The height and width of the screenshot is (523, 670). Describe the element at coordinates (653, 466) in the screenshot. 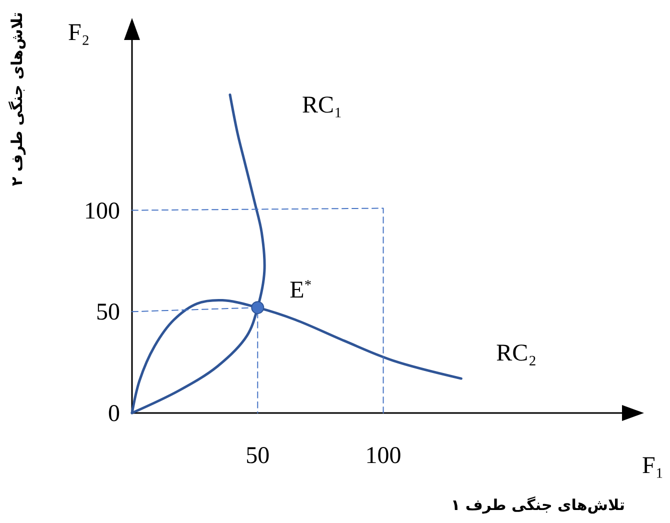

I see `x-axis-title: F₁` at that location.